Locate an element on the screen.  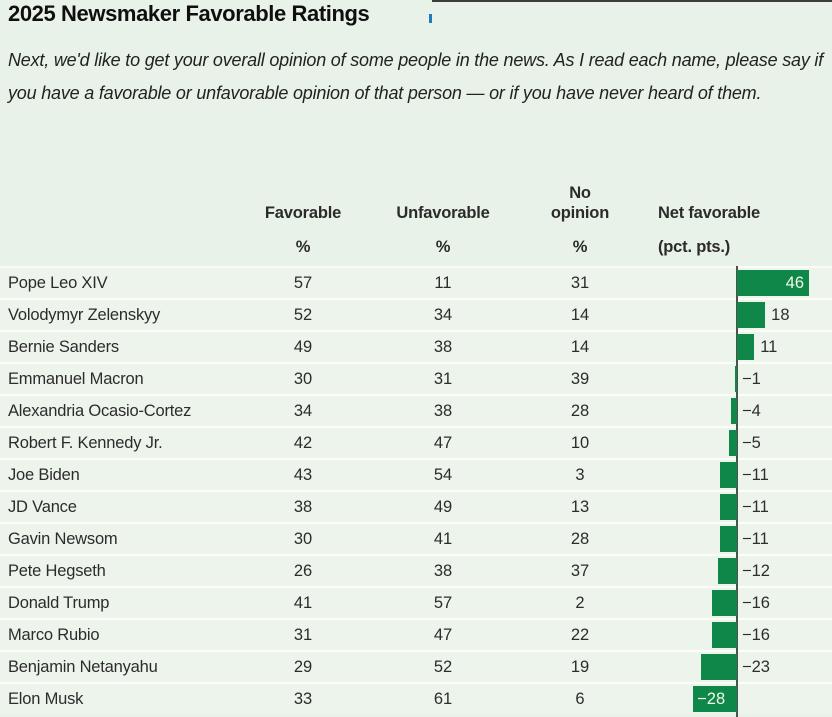
person-name: Emmanuel Macron is located at coordinates (76, 378).